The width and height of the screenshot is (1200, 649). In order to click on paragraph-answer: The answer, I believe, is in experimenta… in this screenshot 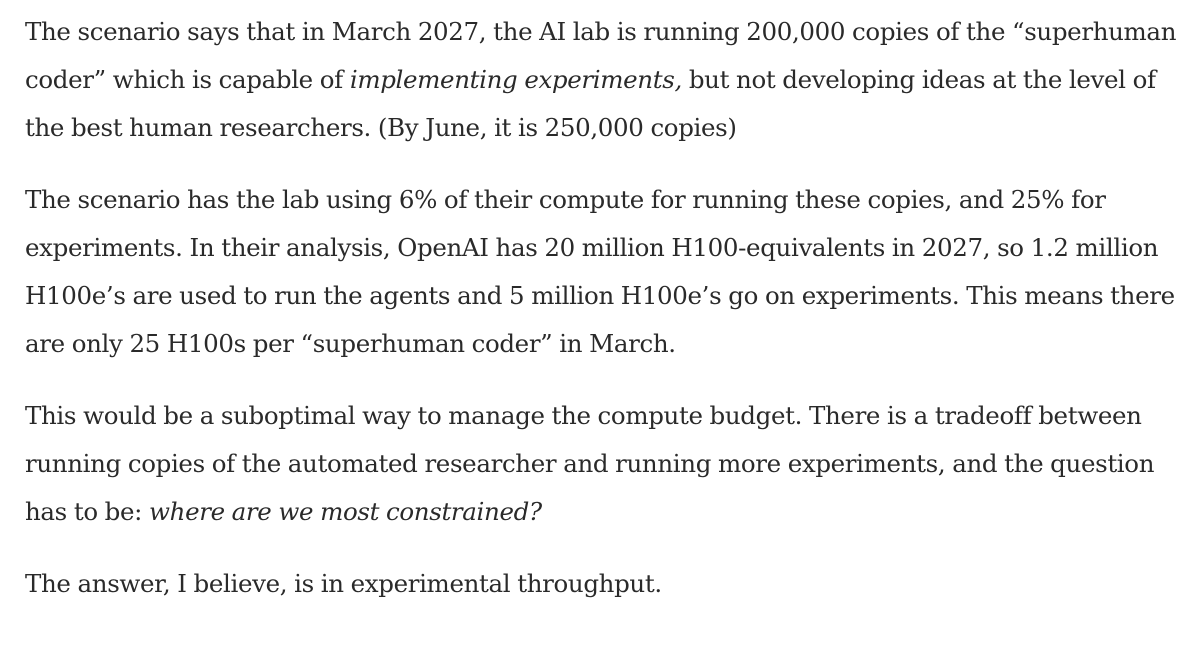, I will do `click(343, 583)`.